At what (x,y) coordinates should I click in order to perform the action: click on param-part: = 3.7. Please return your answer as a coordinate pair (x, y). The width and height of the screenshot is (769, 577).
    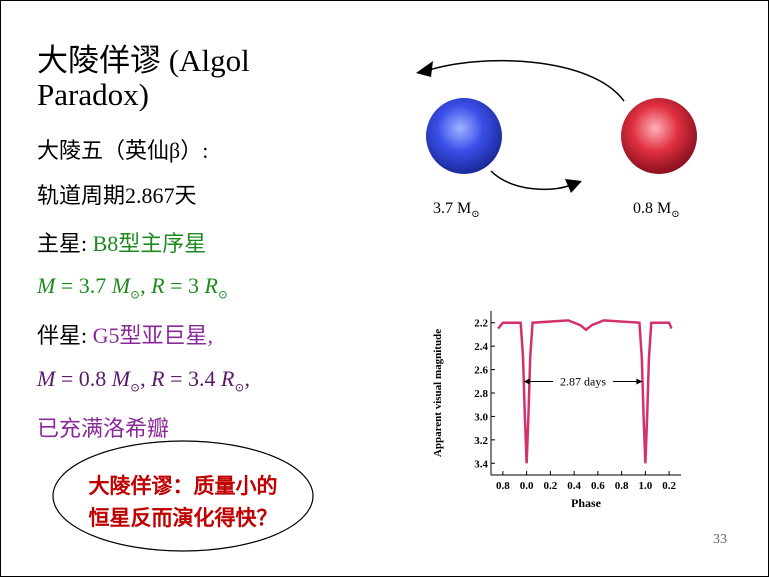
    Looking at the image, I should click on (83, 285).